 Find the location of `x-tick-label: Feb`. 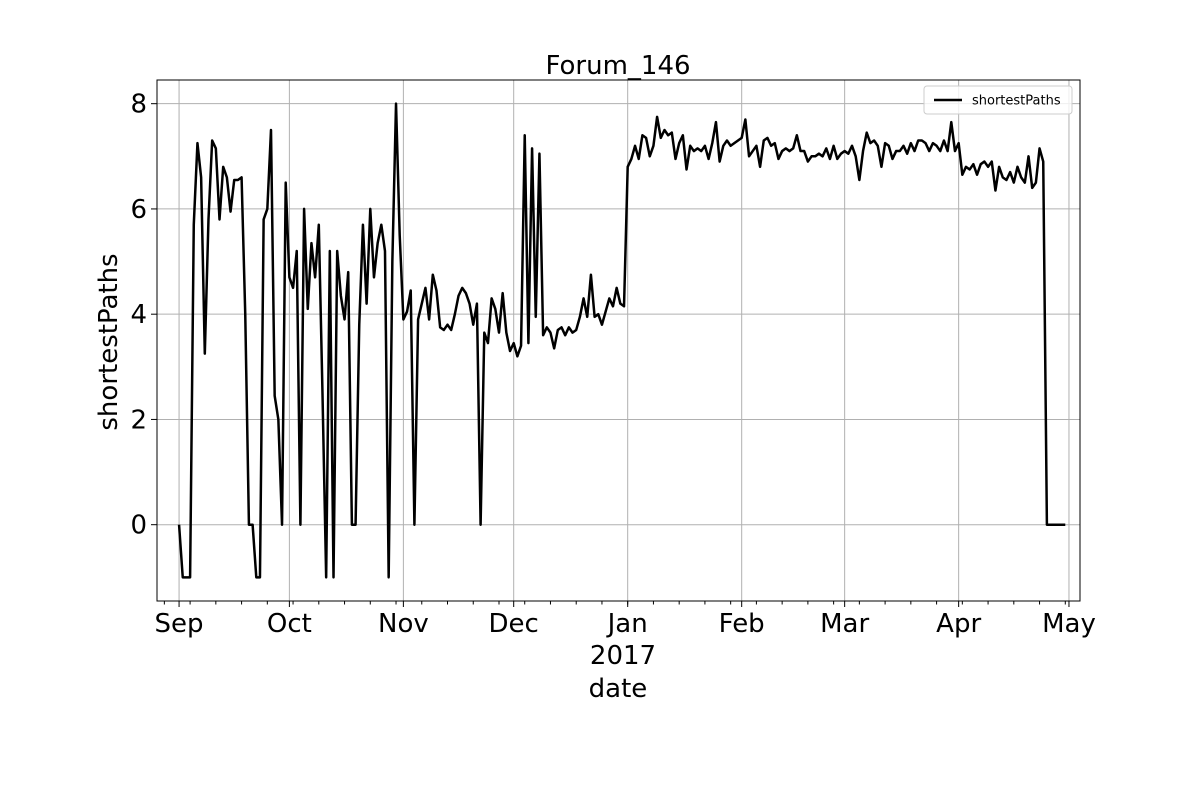

x-tick-label: Feb is located at coordinates (742, 624).